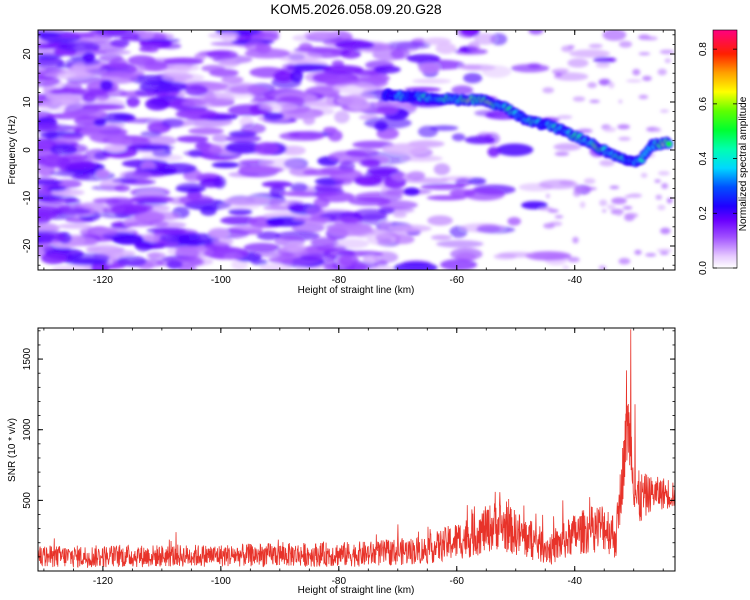 This screenshot has width=750, height=600. I want to click on colorbar-tick-label: 0.6, so click(703, 103).